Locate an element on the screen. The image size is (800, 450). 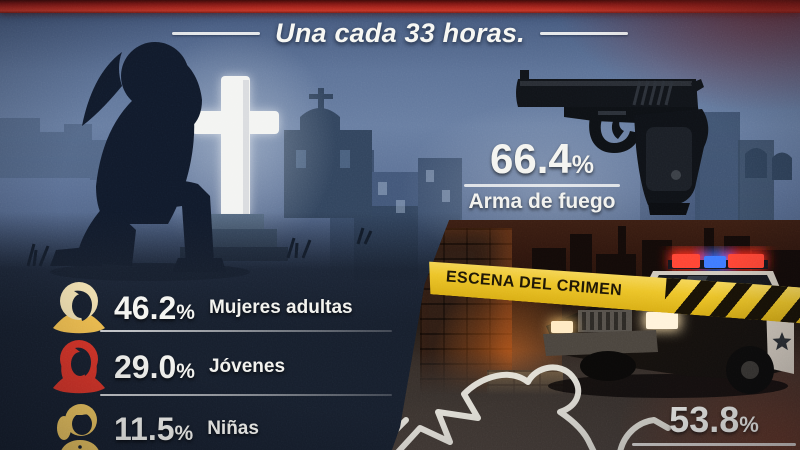
crime-scene-underline is located at coordinates (714, 444).